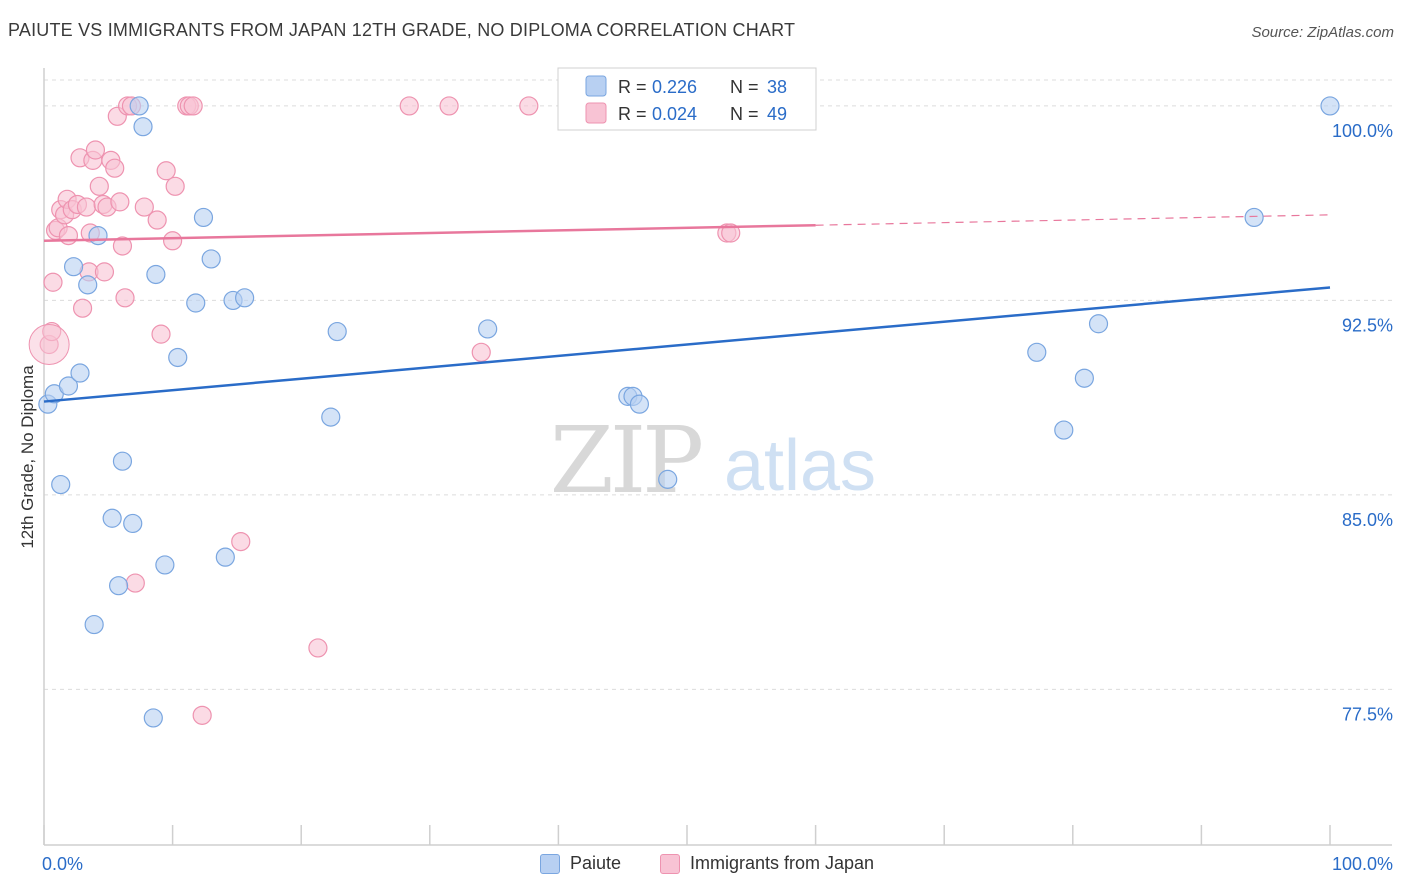 The height and width of the screenshot is (892, 1406). What do you see at coordinates (625, 460) in the screenshot?
I see `watermark-zip: ZIP` at bounding box center [625, 460].